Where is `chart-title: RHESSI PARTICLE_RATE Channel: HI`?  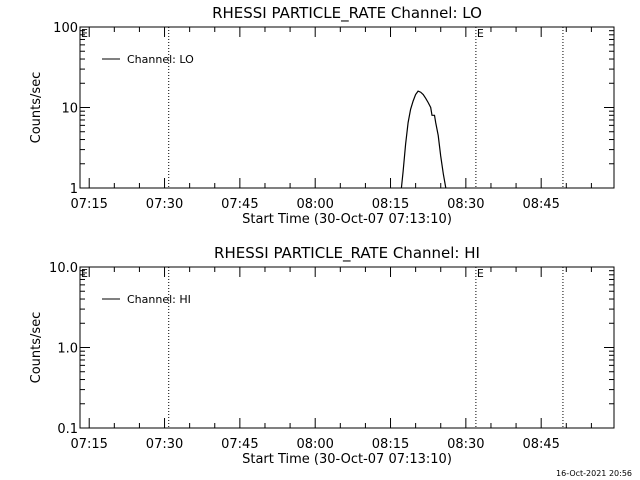 chart-title: RHESSI PARTICLE_RATE Channel: HI is located at coordinates (347, 253).